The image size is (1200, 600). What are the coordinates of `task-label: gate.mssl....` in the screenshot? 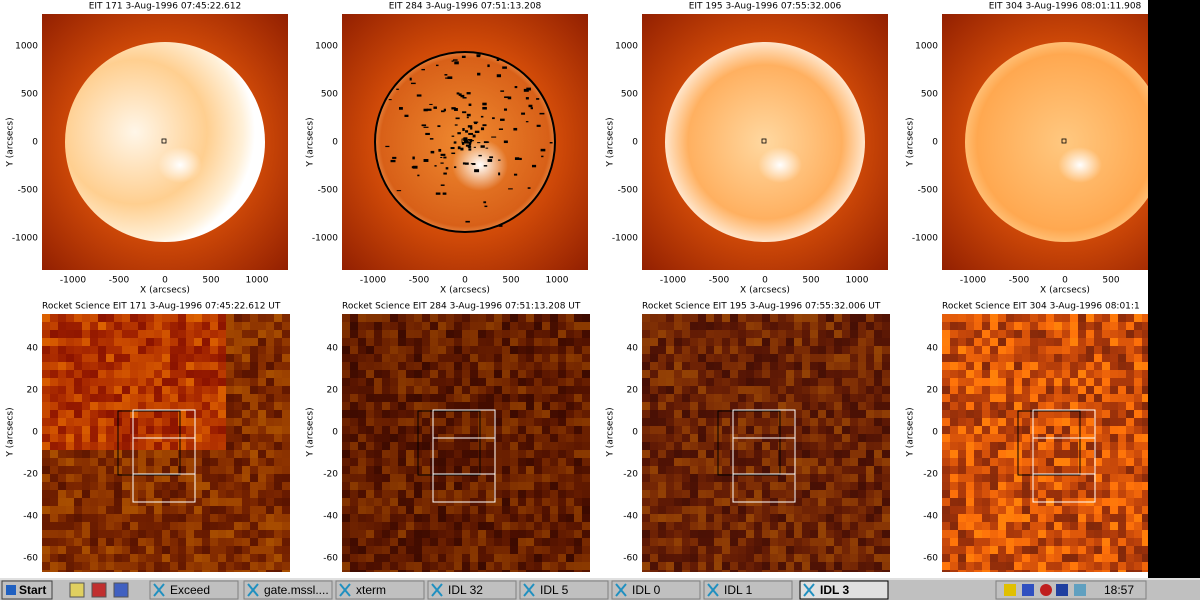 It's located at (296, 590).